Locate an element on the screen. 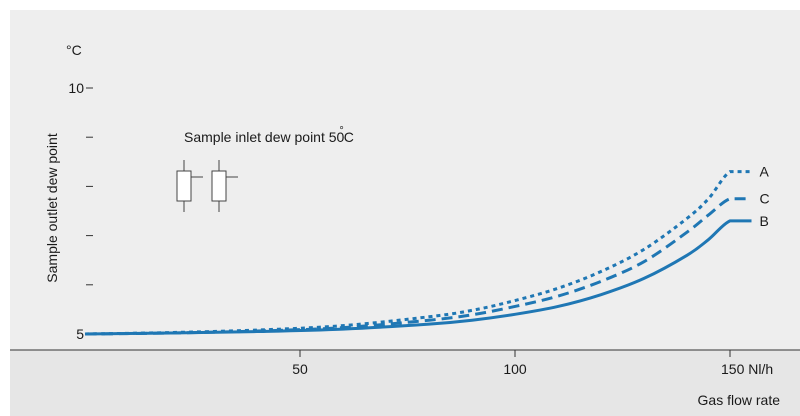  x-tick-label: 150 Nl/h is located at coordinates (747, 369).